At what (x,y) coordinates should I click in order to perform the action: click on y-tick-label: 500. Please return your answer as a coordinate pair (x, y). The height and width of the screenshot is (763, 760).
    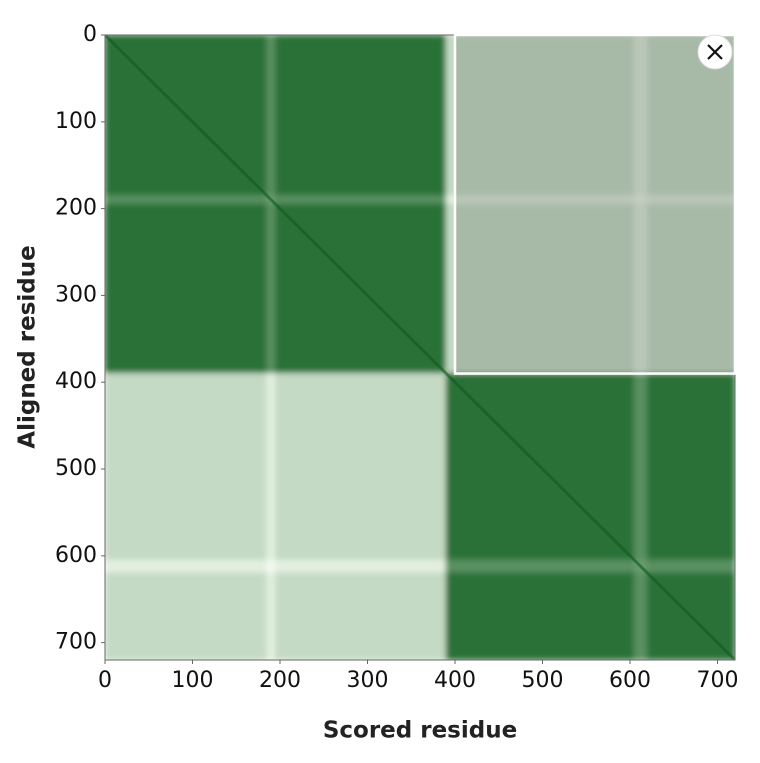
    Looking at the image, I should click on (76, 468).